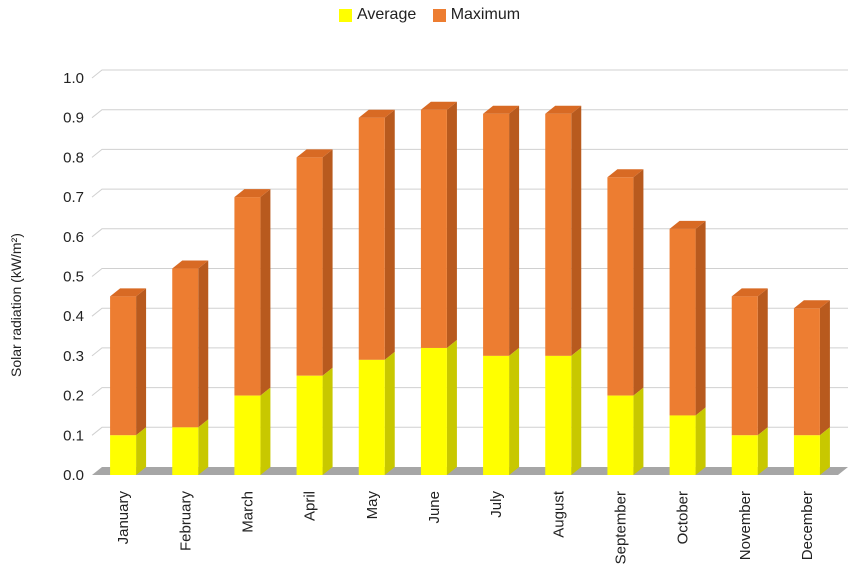  I want to click on y-tick-label: 0.6, so click(73, 237).